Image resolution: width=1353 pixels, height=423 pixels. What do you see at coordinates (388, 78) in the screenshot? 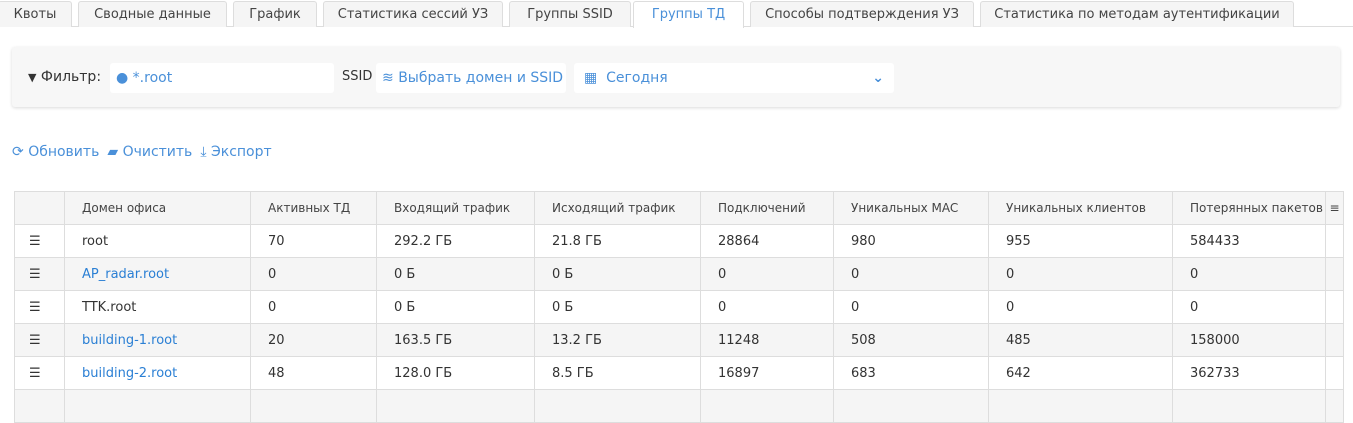
I see `wifi-icon: ≋` at bounding box center [388, 78].